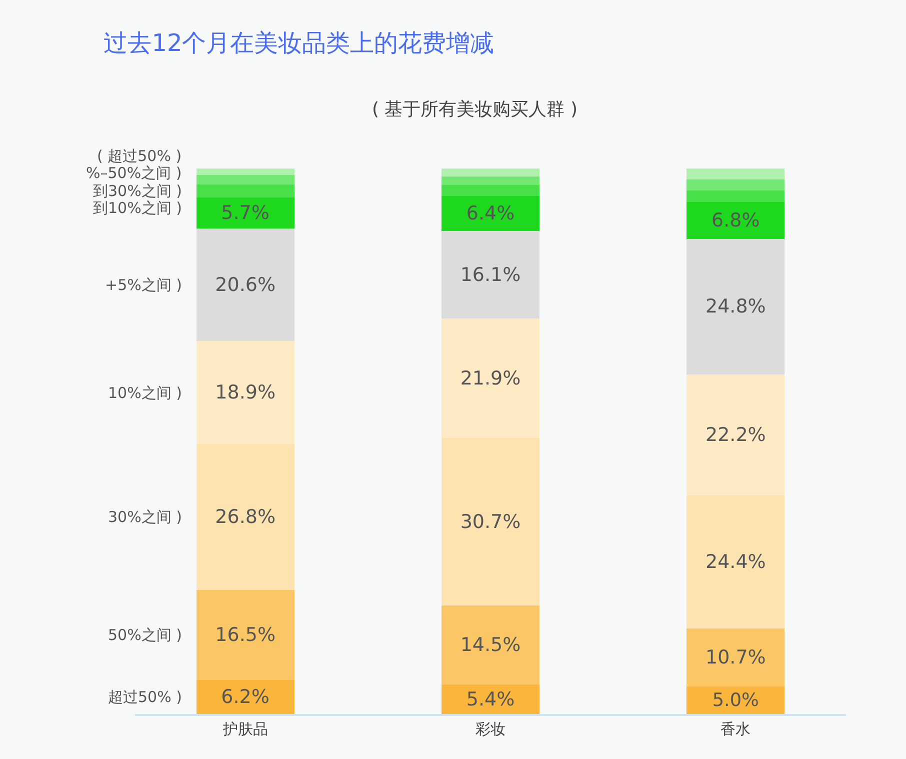 The image size is (906, 759). I want to click on data-label: 22.2%, so click(735, 435).